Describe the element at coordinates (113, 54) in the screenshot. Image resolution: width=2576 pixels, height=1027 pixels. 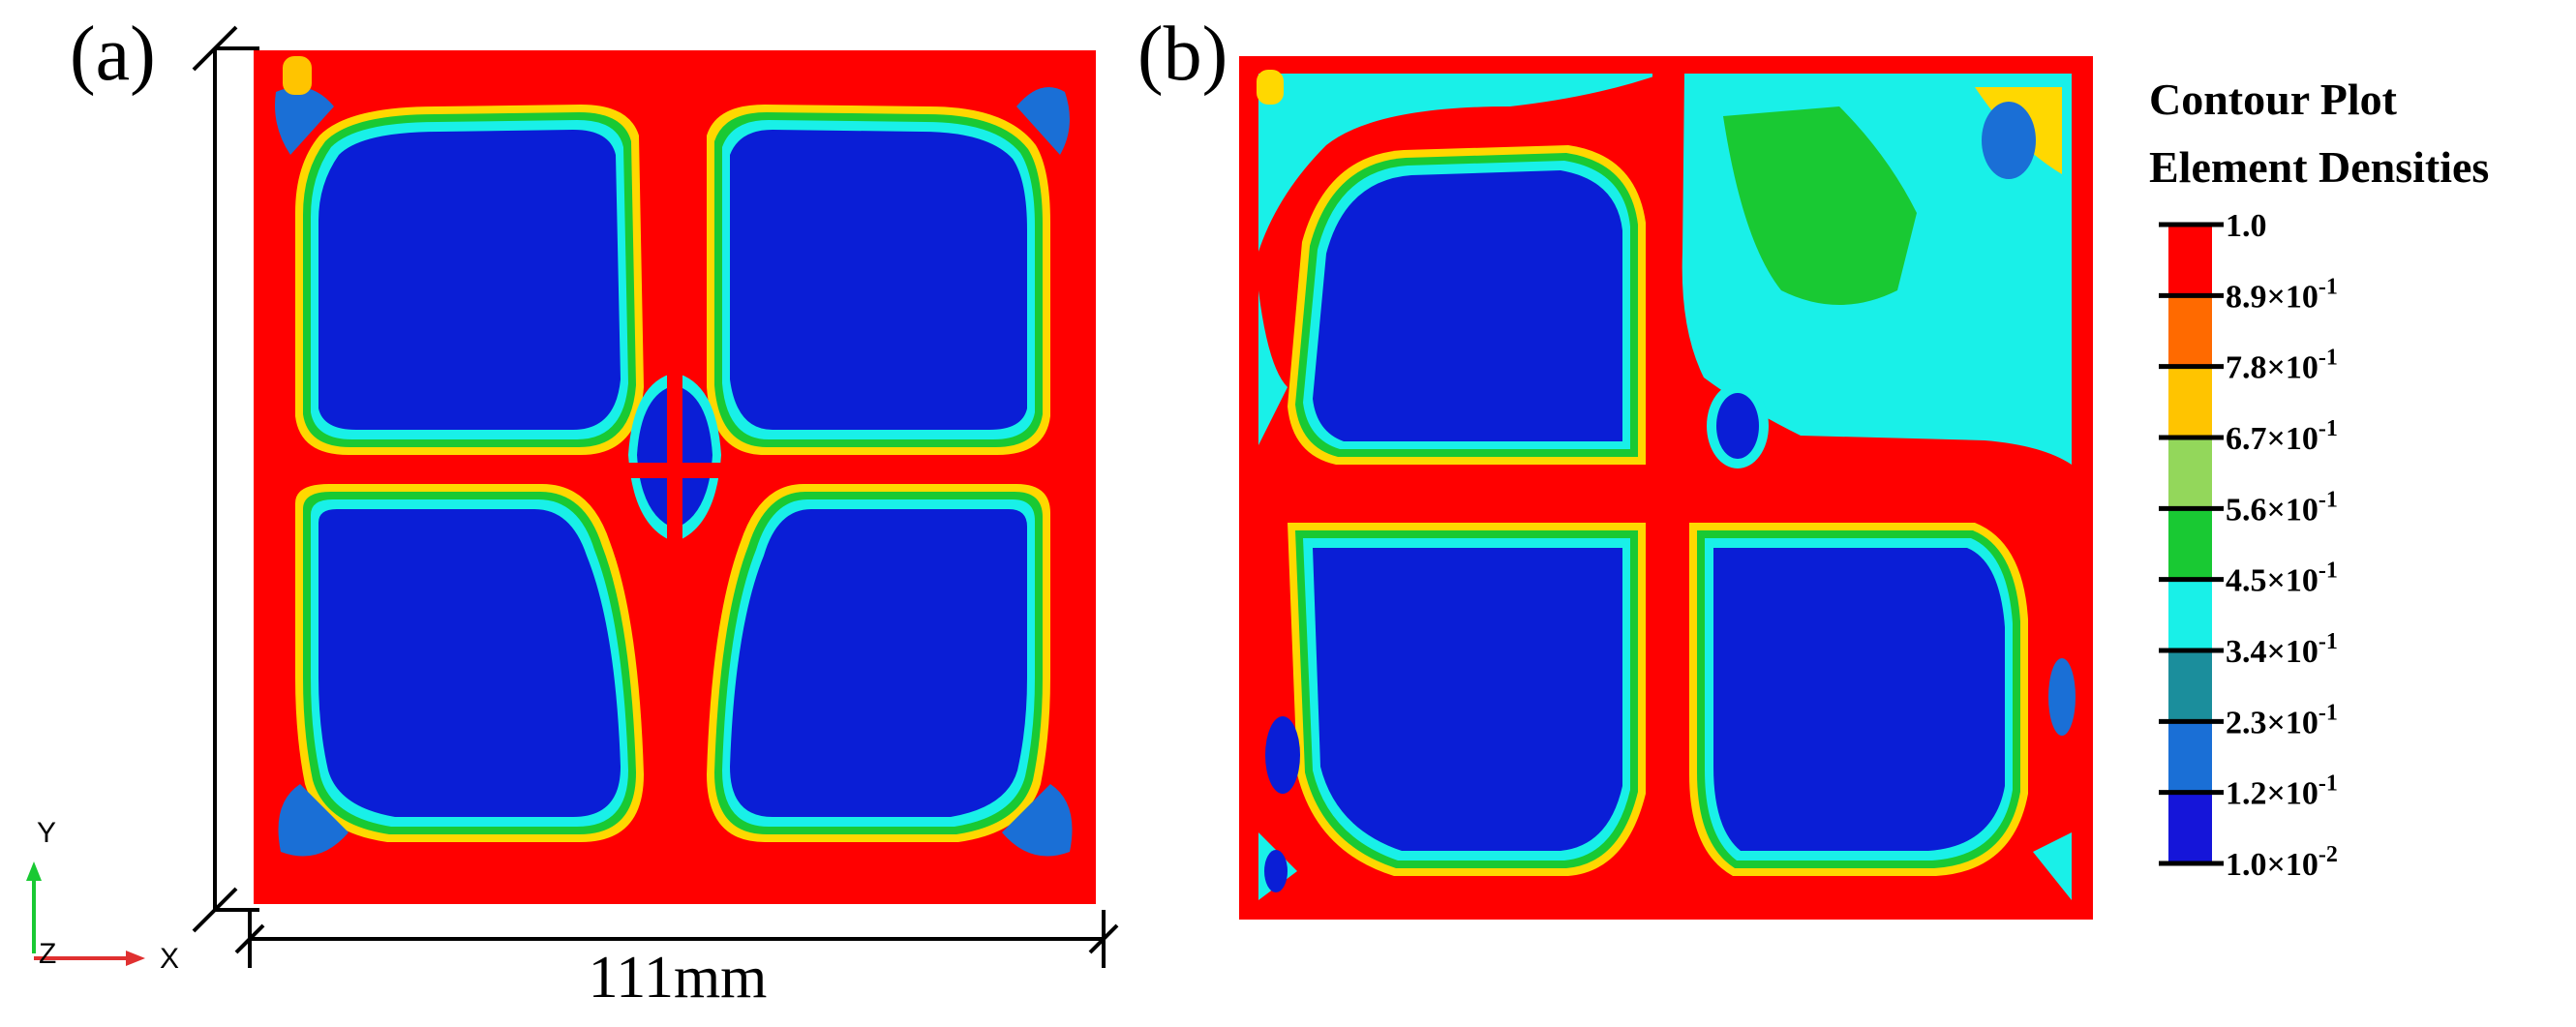
I see `panel-a-label: (a)` at that location.